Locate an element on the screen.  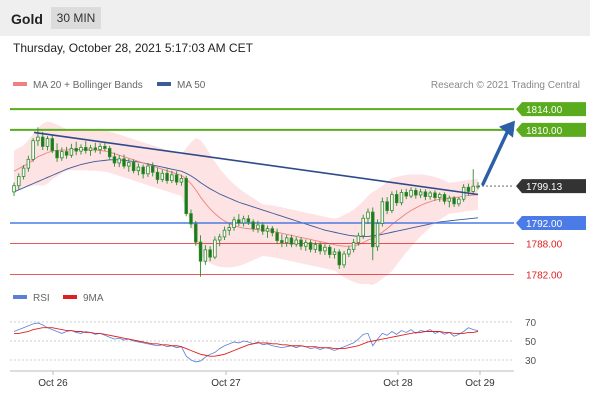
level-label-1814.00: 1814.00 is located at coordinates (544, 110).